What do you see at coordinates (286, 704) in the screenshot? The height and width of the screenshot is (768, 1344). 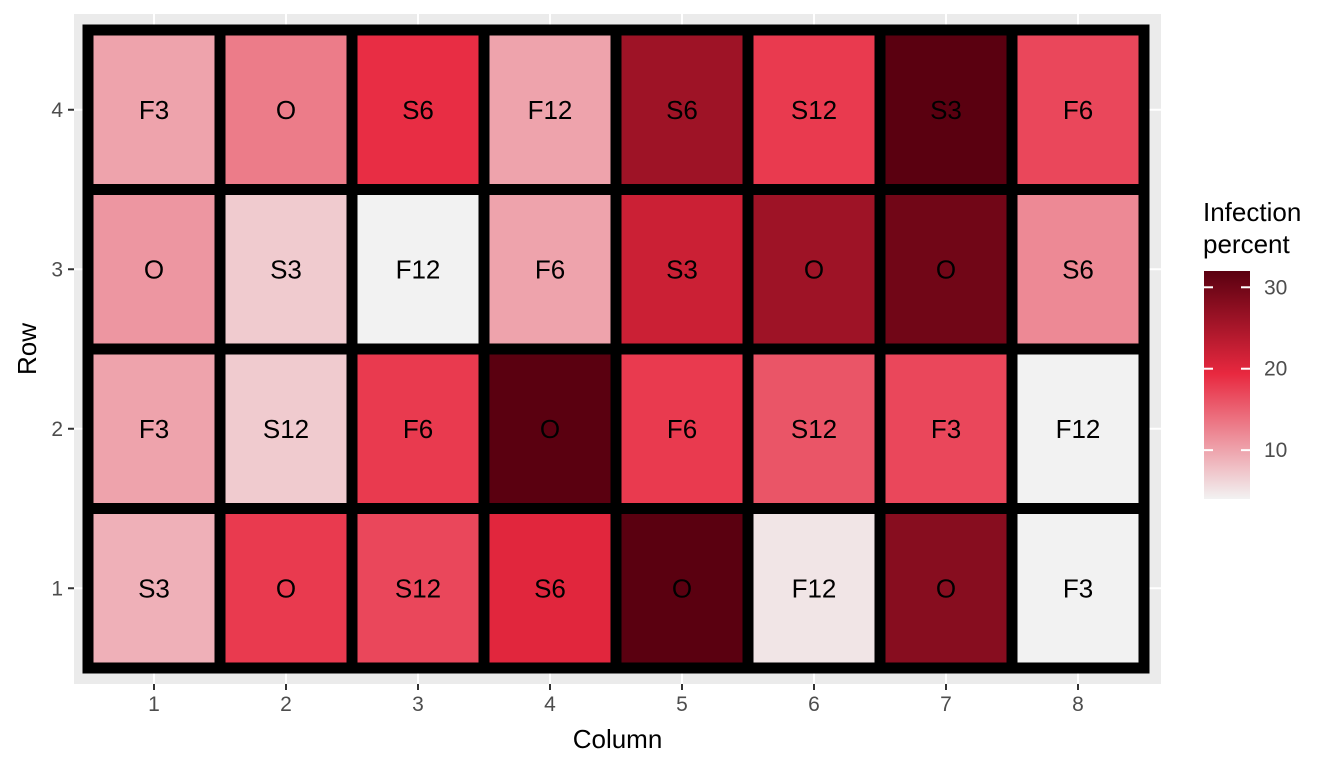 I see `x-tick-label: 2` at bounding box center [286, 704].